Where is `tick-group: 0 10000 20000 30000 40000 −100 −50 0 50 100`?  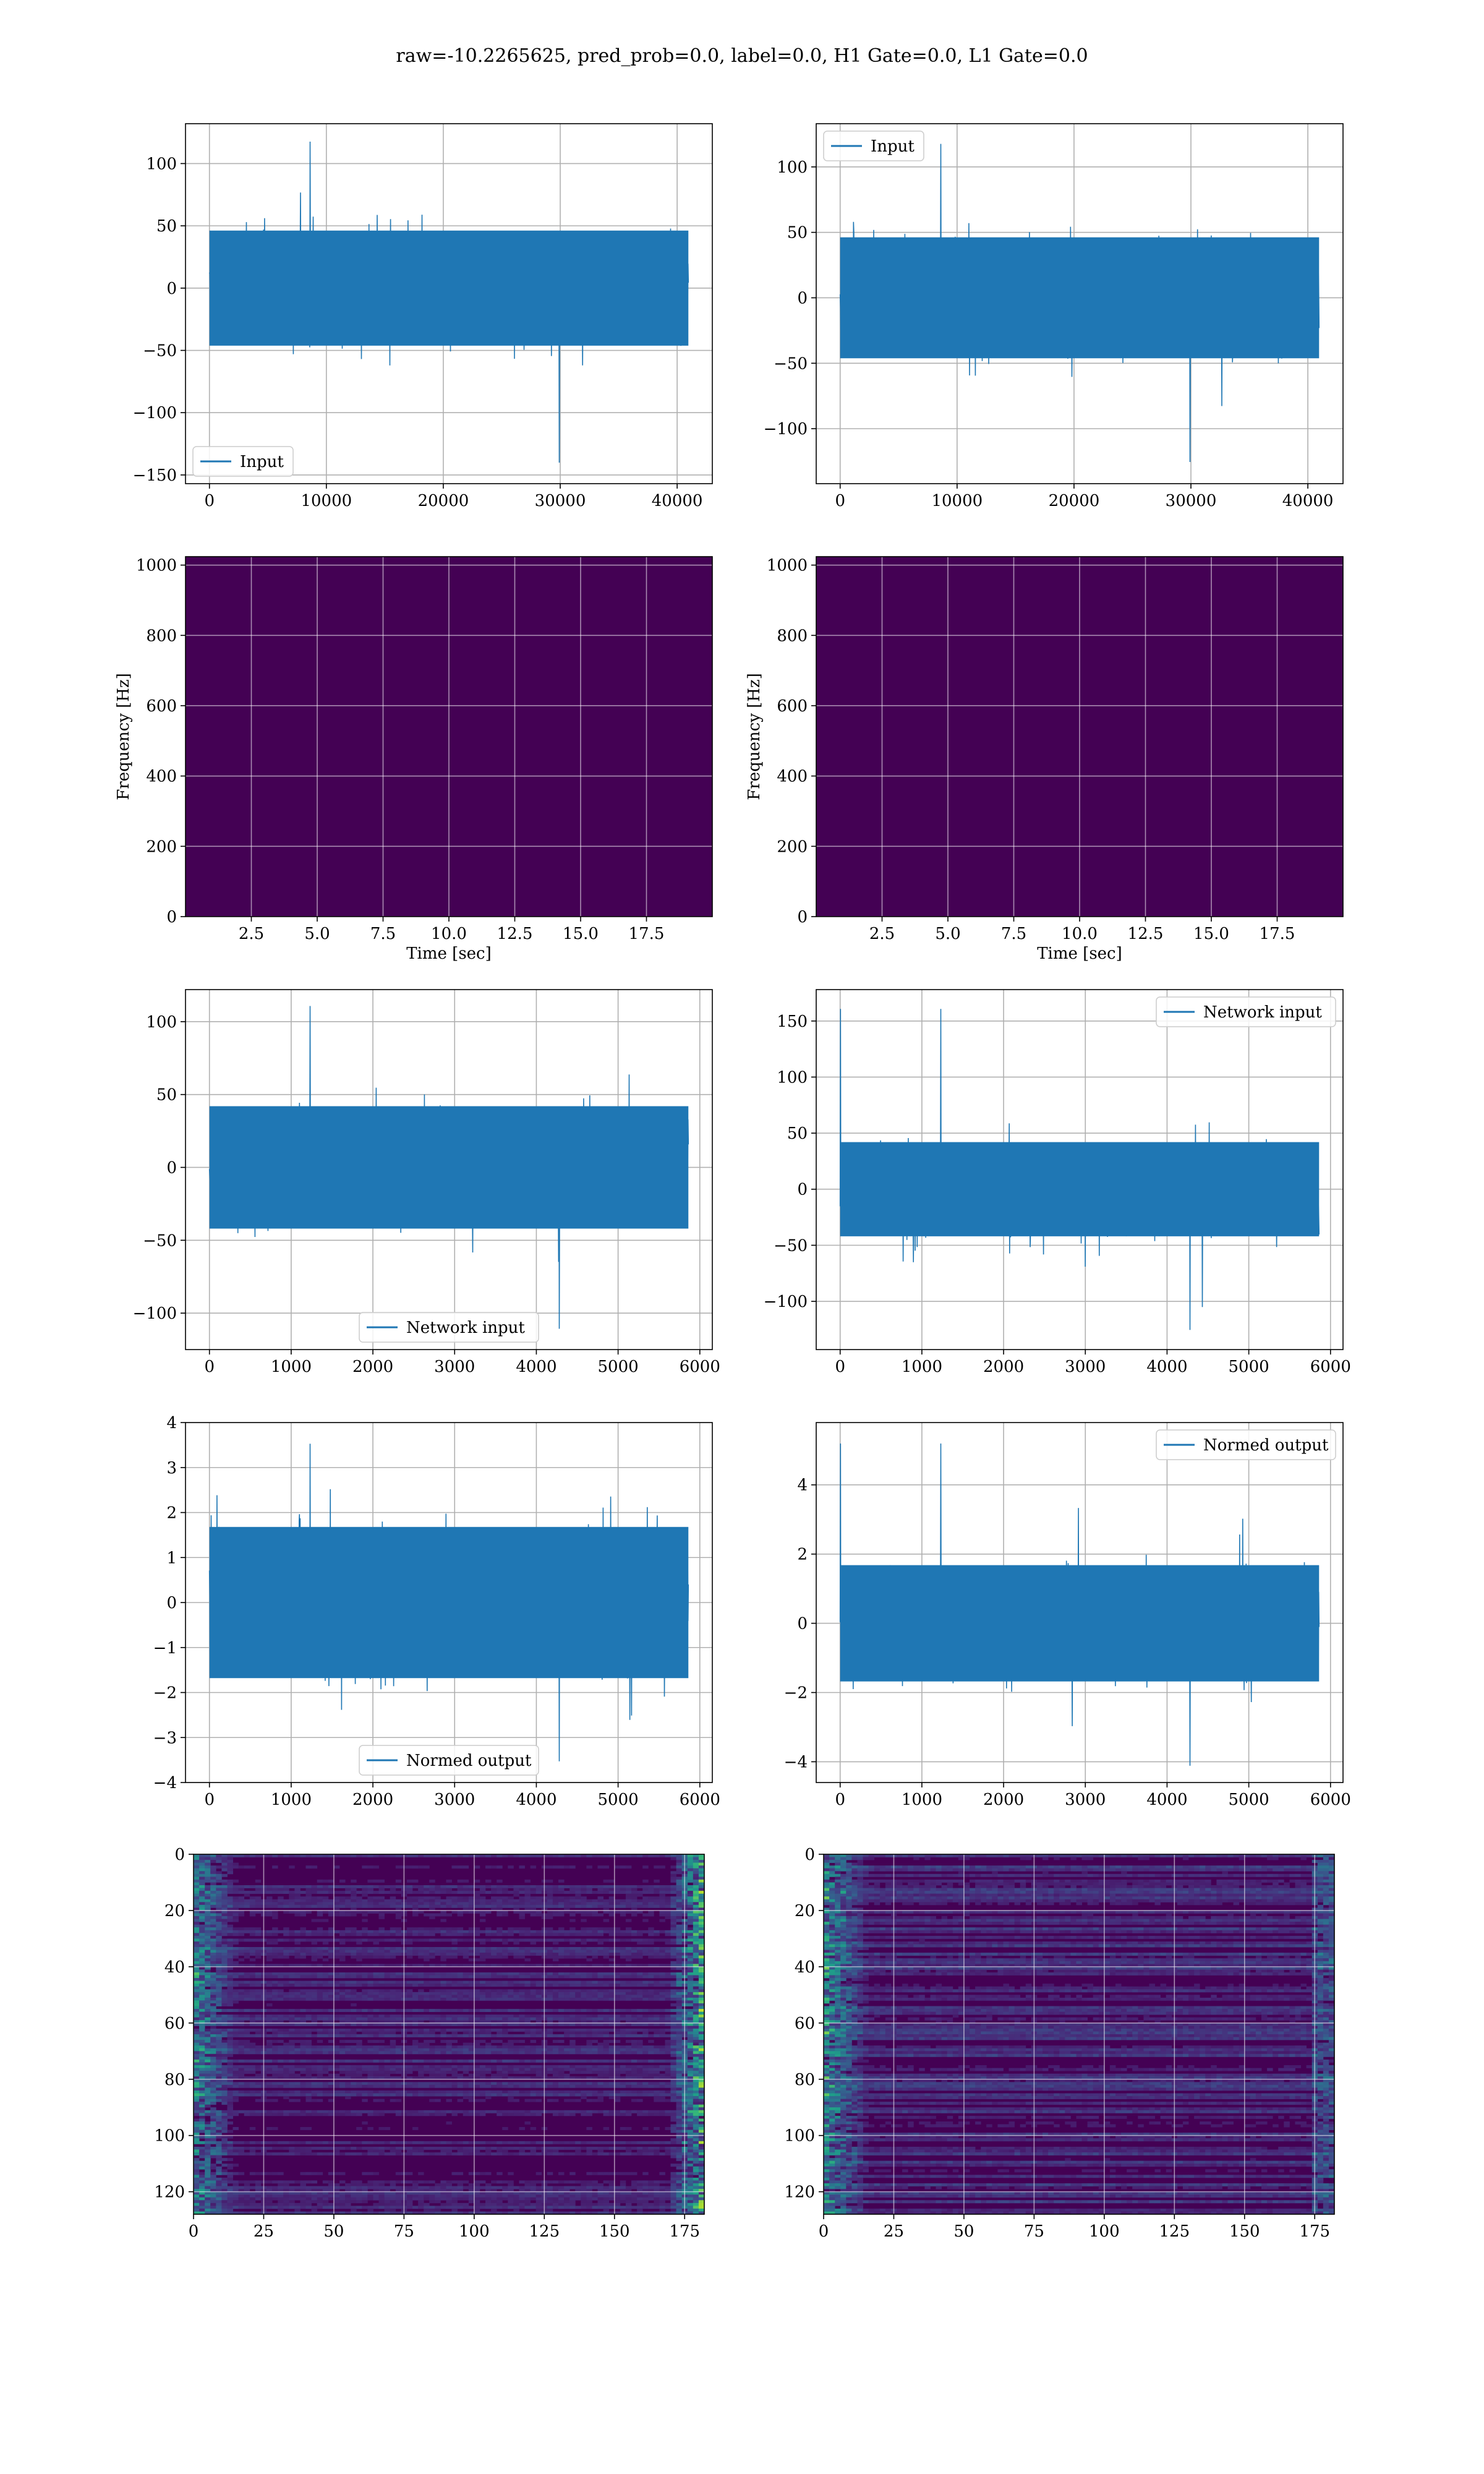
tick-group: 0 10000 20000 30000 40000 −100 −50 0 50 100 is located at coordinates (1049, 334).